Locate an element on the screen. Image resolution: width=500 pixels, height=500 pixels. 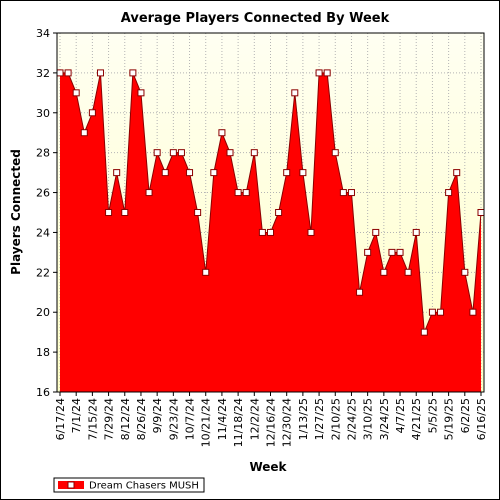
legend: Dream Chasers MUSH is located at coordinates (129, 485).